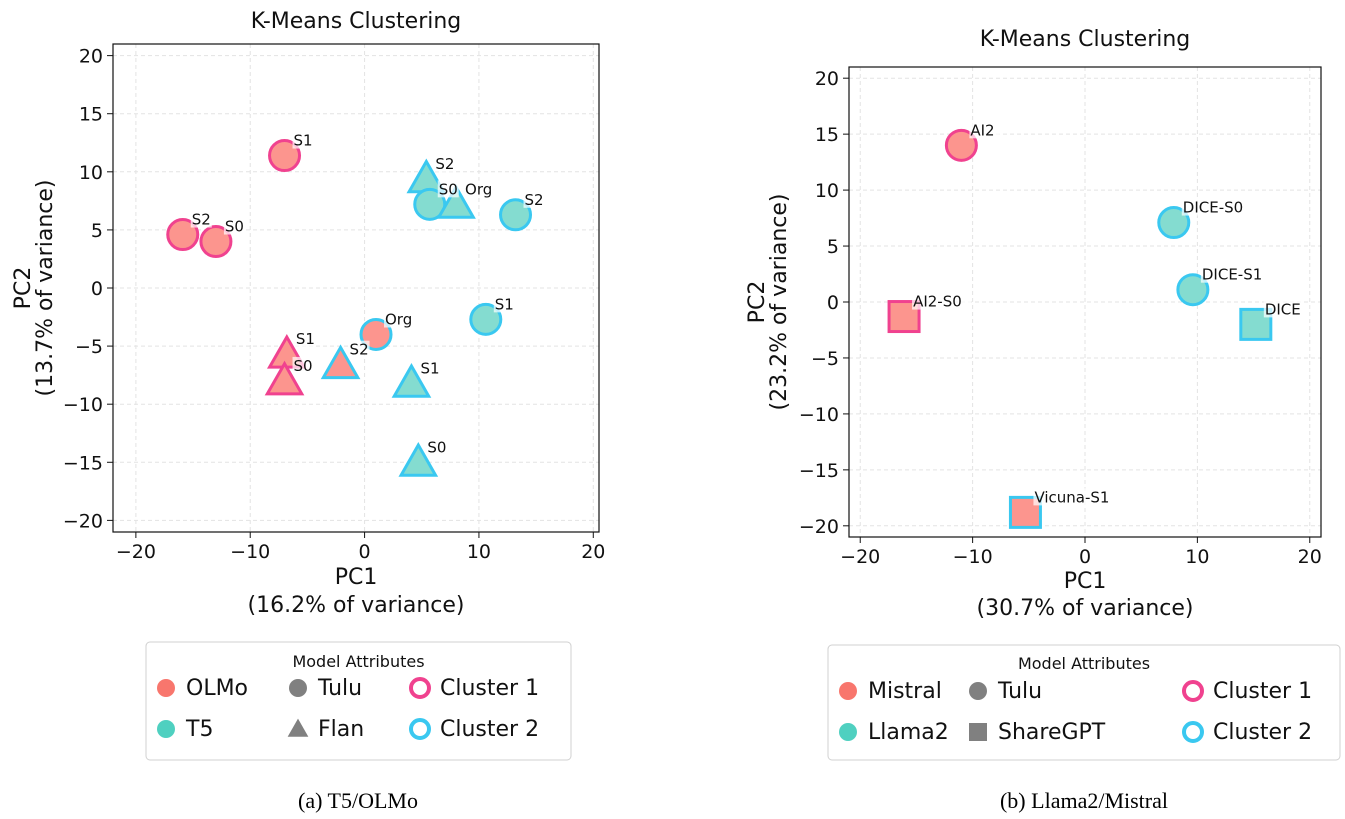 Image resolution: width=1345 pixels, height=819 pixels. Describe the element at coordinates (1085, 557) in the screenshot. I see `x-tick-label: 0` at that location.